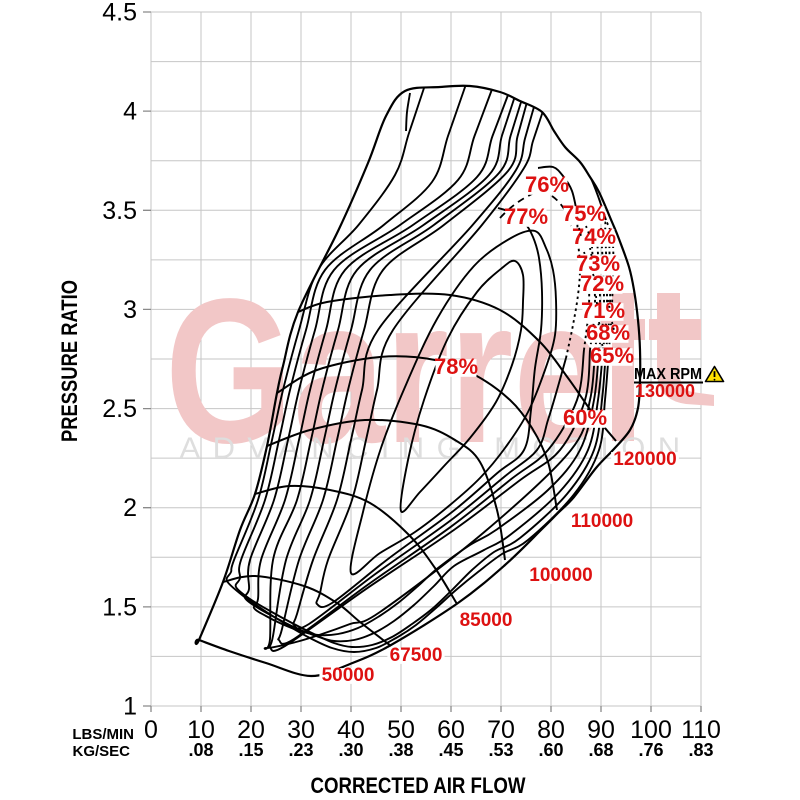  Describe the element at coordinates (550, 750) in the screenshot. I see `svg-text: .60` at that location.